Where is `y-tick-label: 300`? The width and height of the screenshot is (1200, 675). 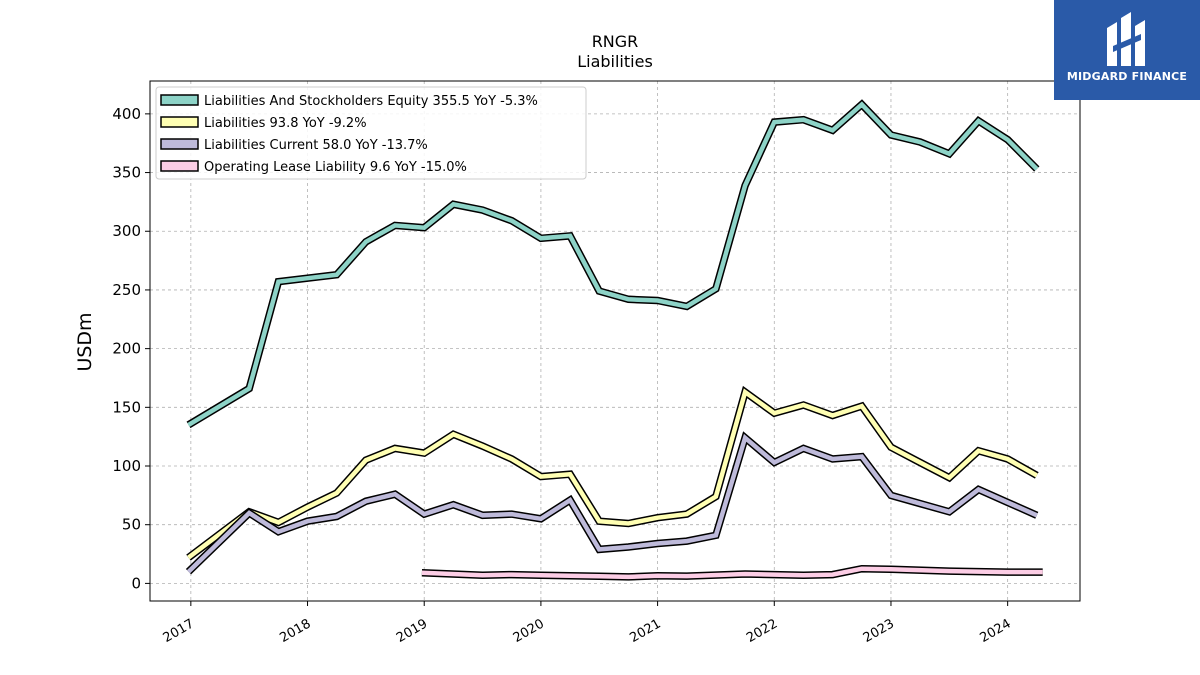 y-tick-label: 300 is located at coordinates (126, 231).